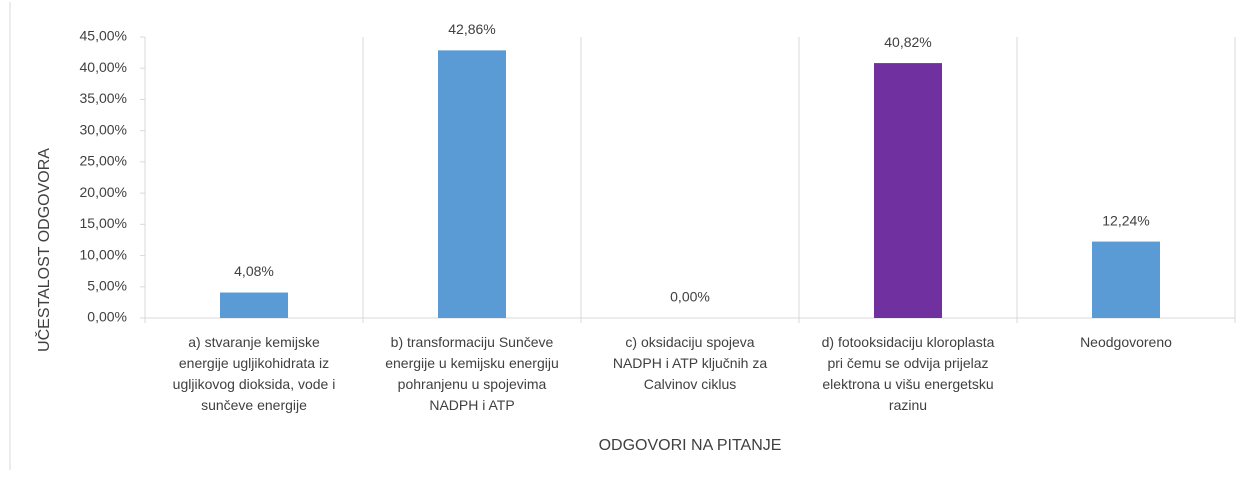 The height and width of the screenshot is (477, 1244). I want to click on x-axis-title: ODGOVORI NA PITANJE, so click(690, 445).